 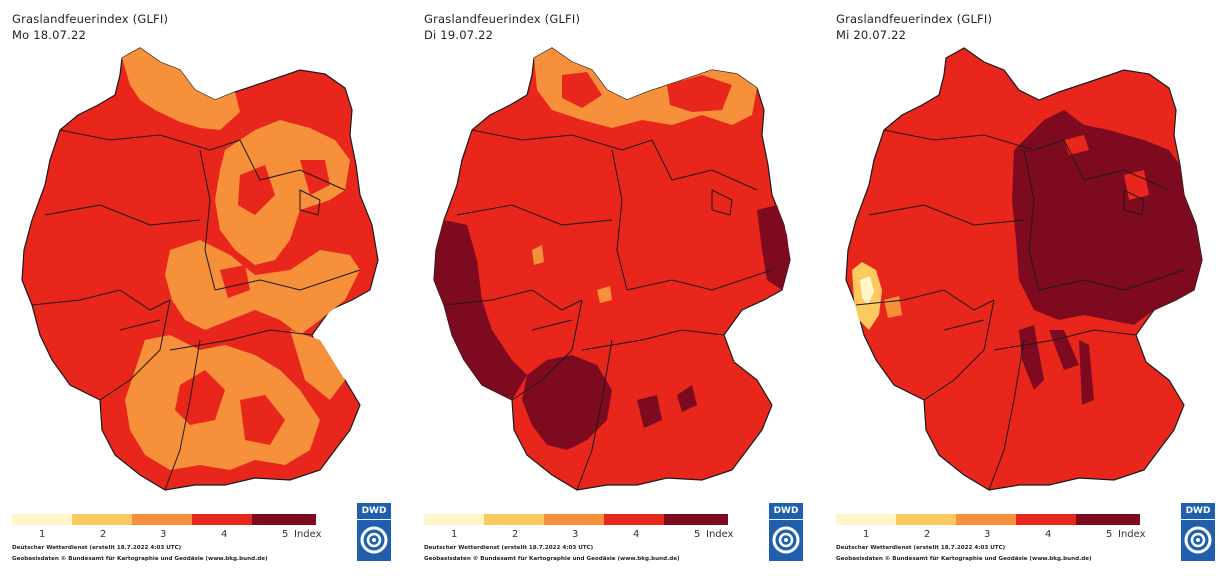 What do you see at coordinates (480, 310) in the screenshot?
I see `tue-zone-west` at bounding box center [480, 310].